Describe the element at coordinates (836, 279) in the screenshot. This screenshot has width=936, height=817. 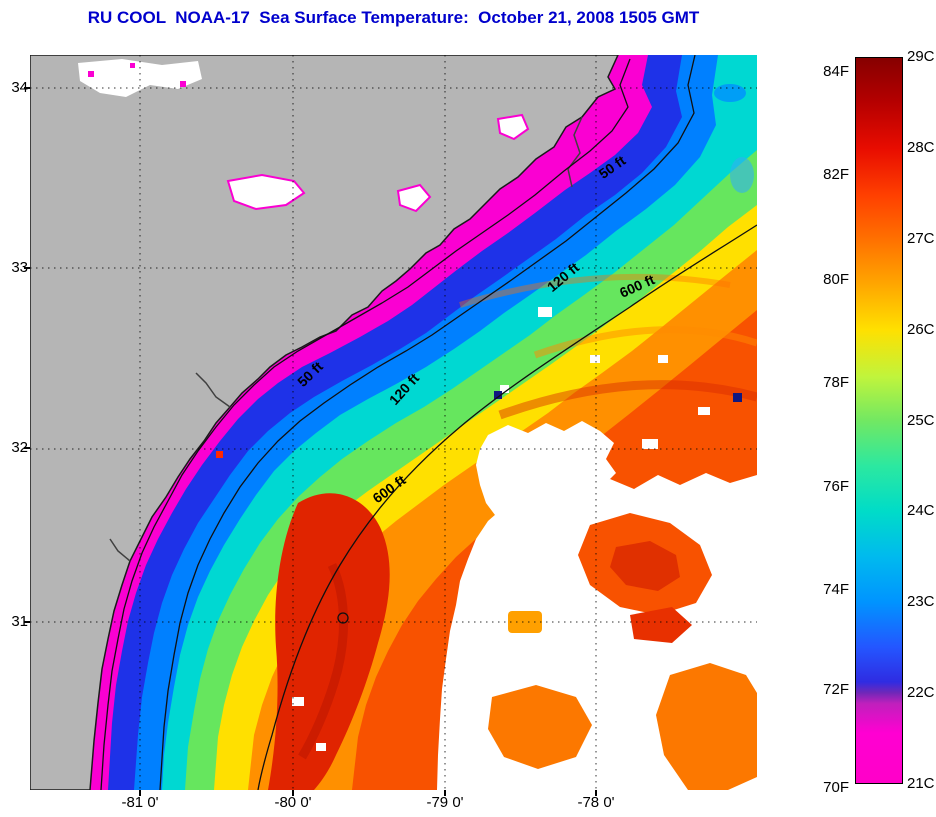
I see `colorbar-f-label: 80F` at that location.